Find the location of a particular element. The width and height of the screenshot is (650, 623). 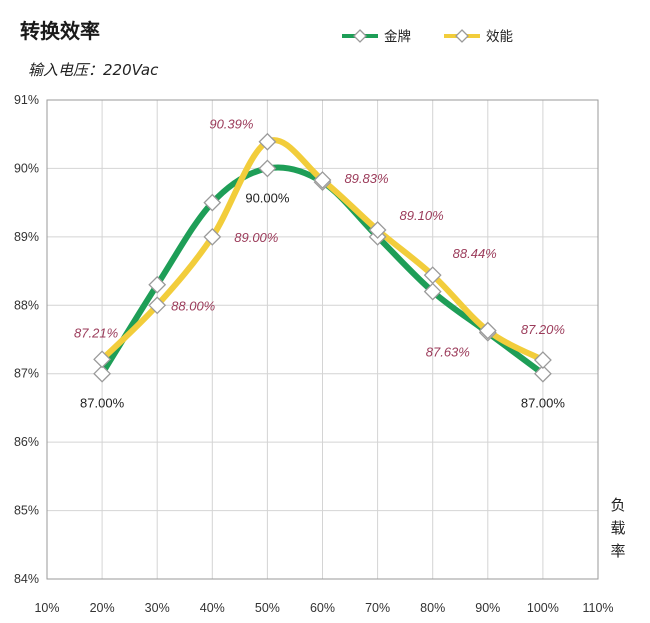

x-tick-label: 80% is located at coordinates (432, 608).